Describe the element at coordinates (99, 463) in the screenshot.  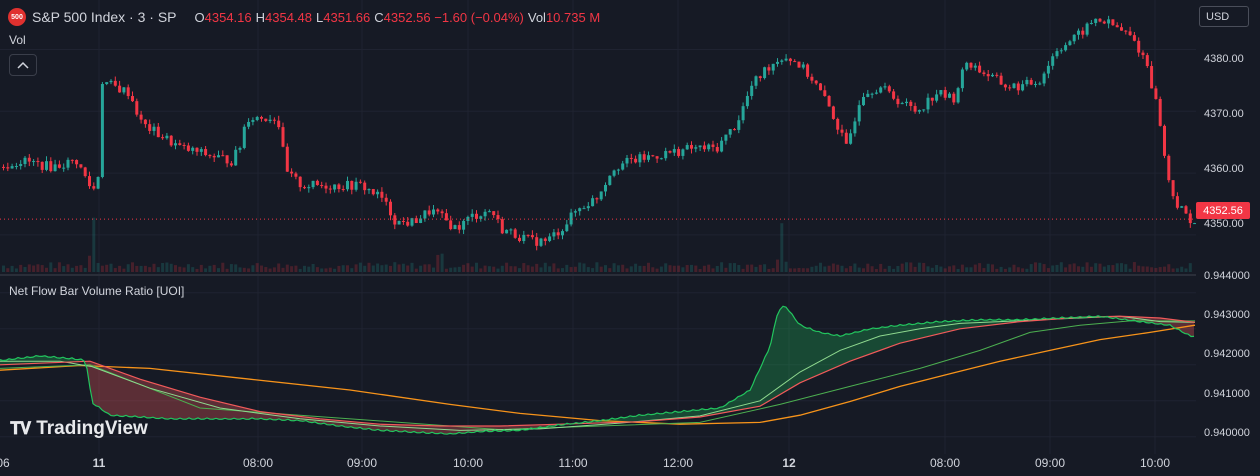
I see `time-axis-label: 11` at that location.